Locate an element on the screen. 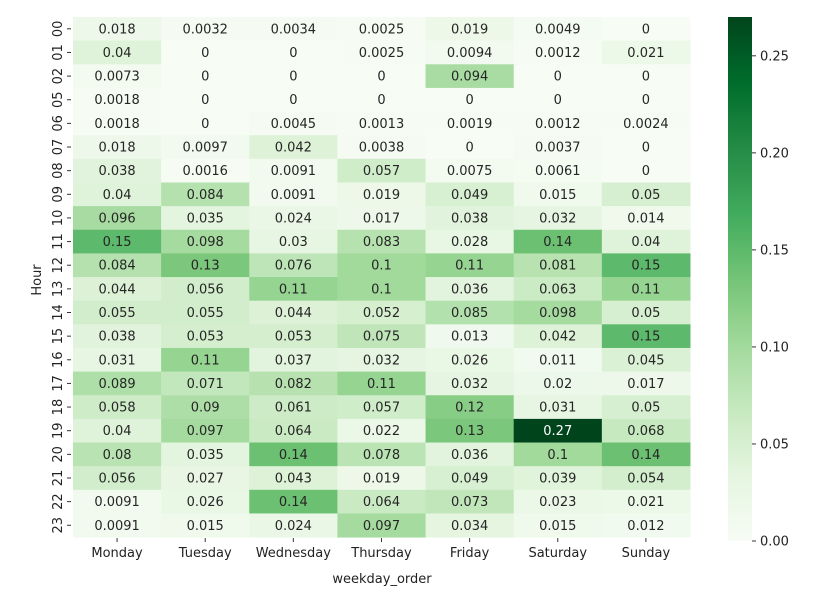 Image resolution: width=828 pixels, height=603 pixels. heatmap-cell-label: 0.061 is located at coordinates (293, 408).